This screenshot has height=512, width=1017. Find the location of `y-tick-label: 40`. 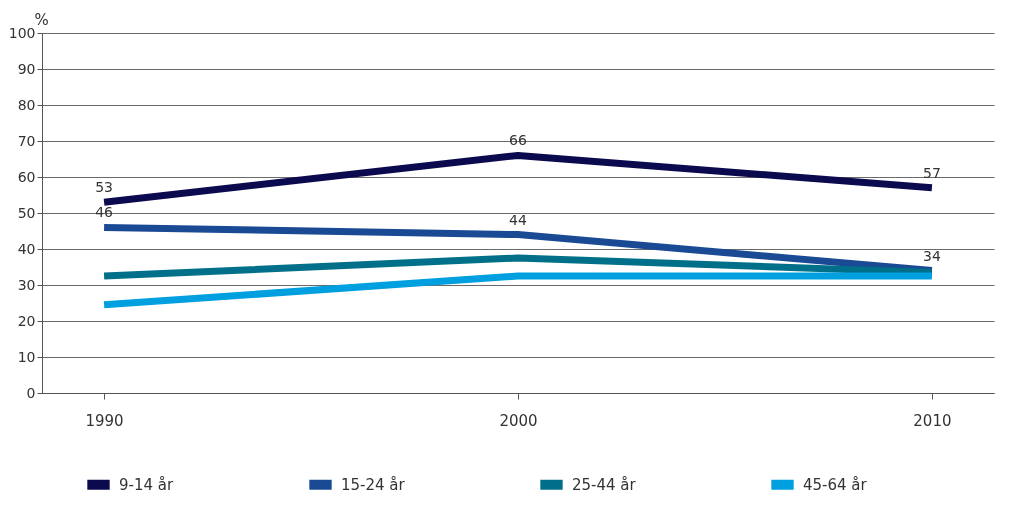

y-tick-label: 40 is located at coordinates (26, 248).